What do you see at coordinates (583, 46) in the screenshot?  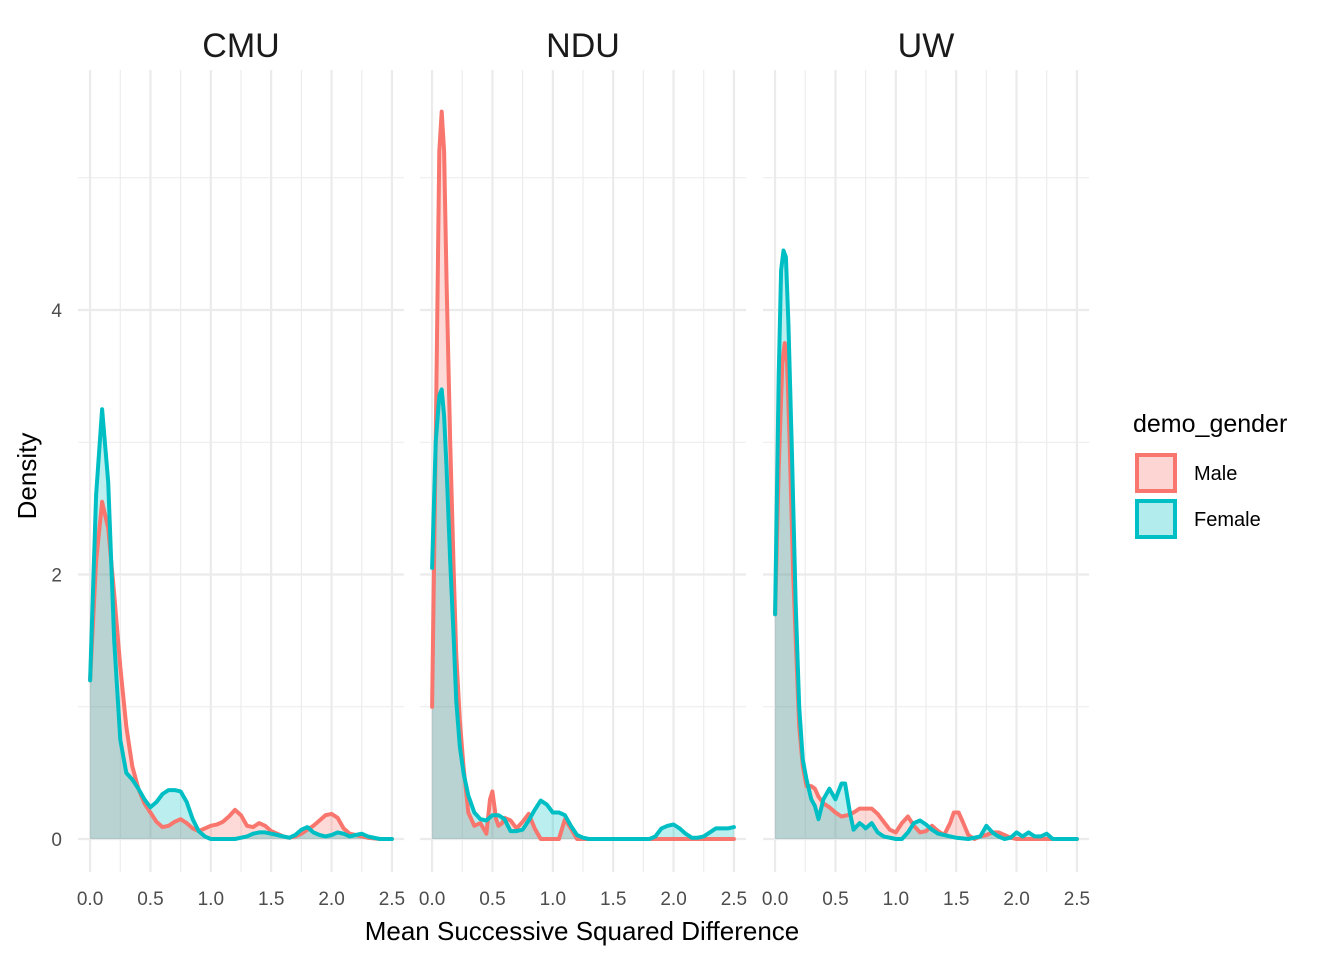 I see `facet-title: NDU` at bounding box center [583, 46].